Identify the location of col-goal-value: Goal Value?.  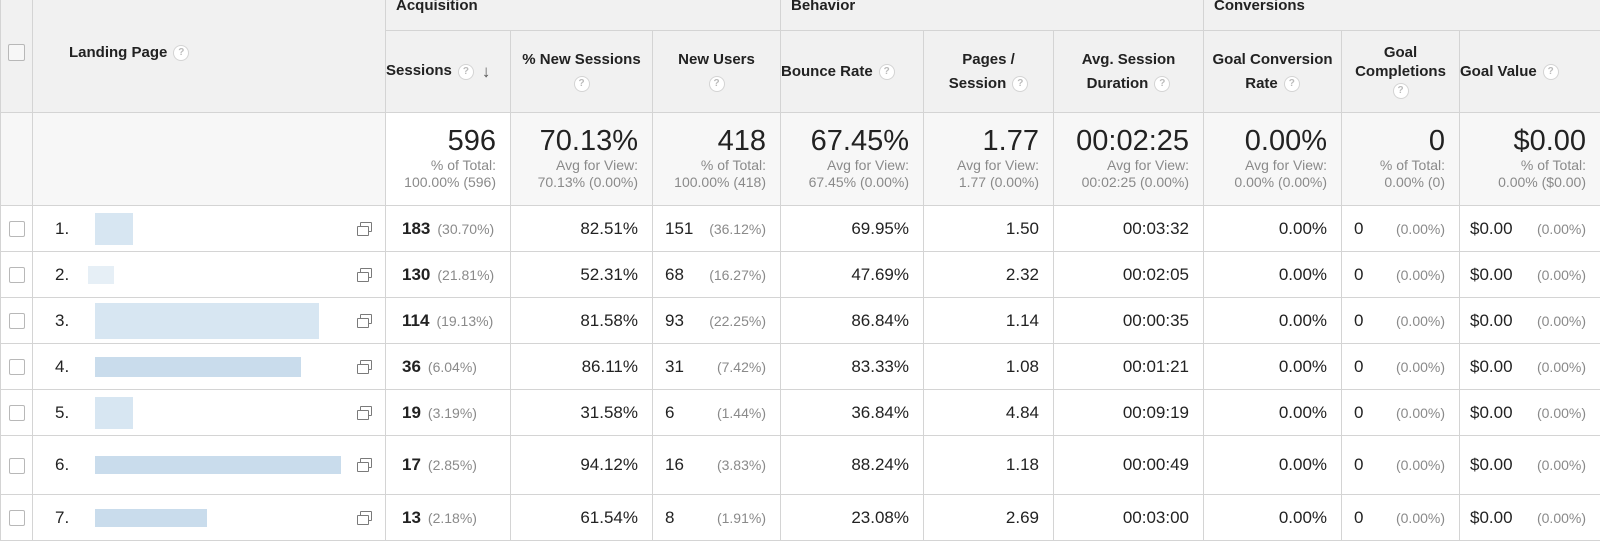
(1529, 71).